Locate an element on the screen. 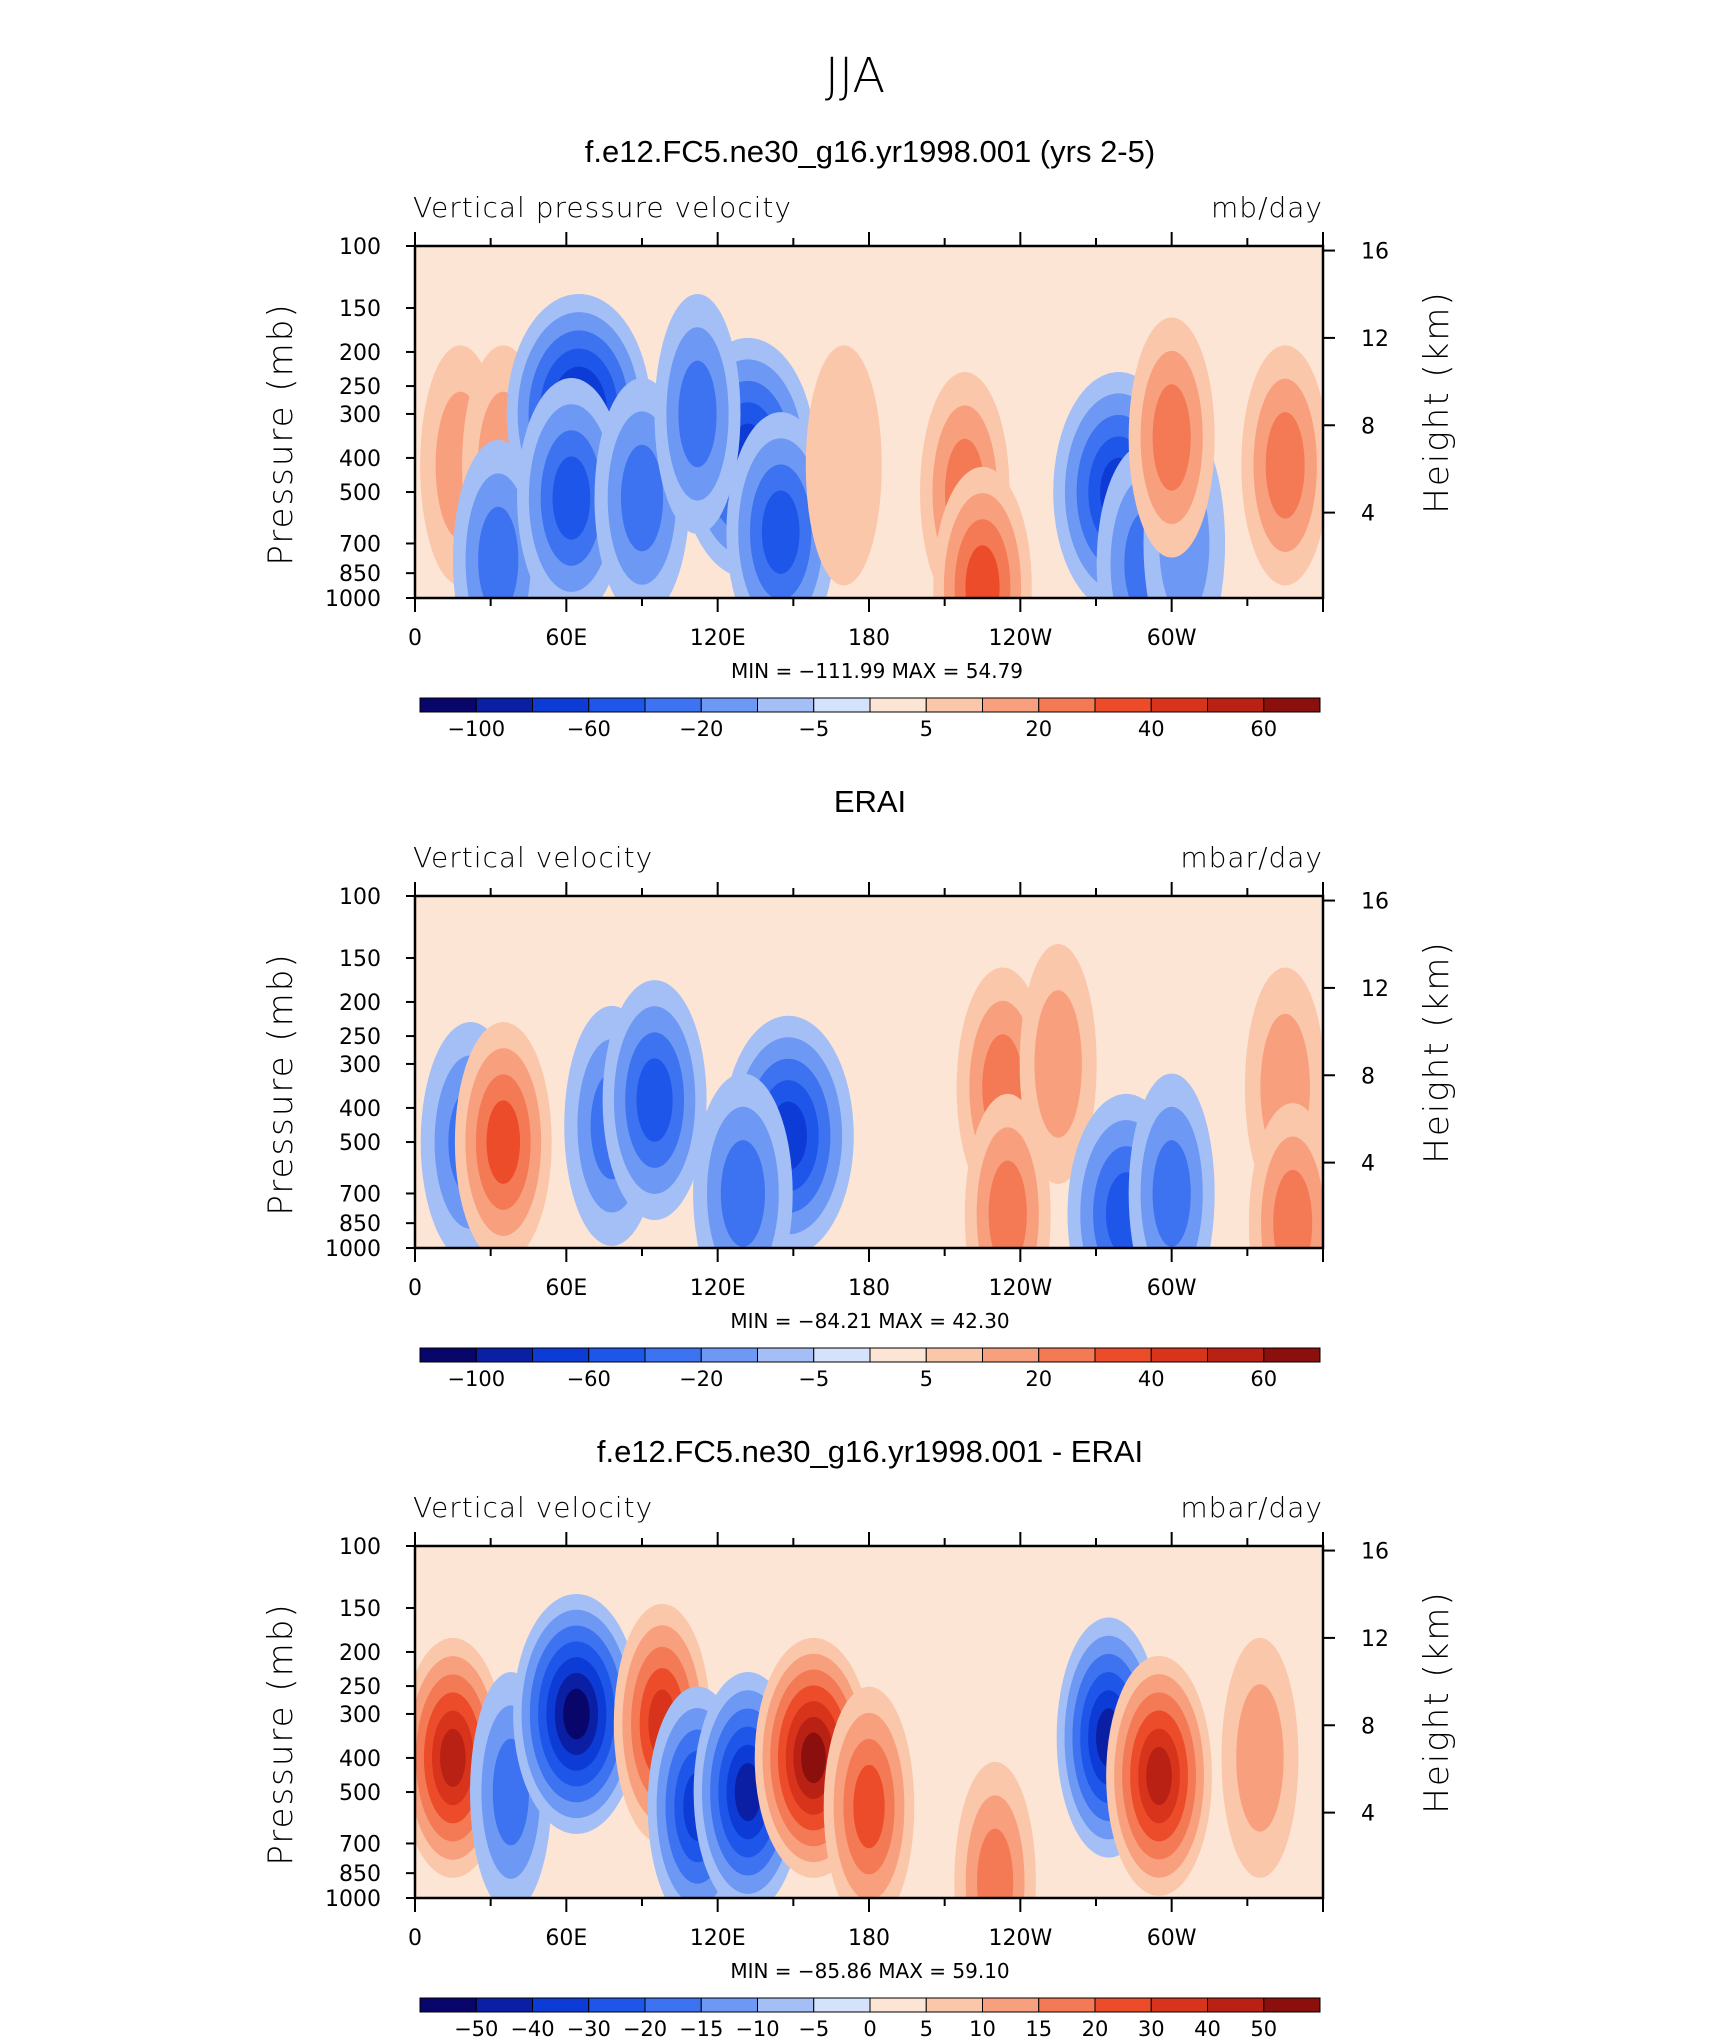 Image resolution: width=1710 pixels, height=2038 pixels. super-title: JJA is located at coordinates (855, 76).